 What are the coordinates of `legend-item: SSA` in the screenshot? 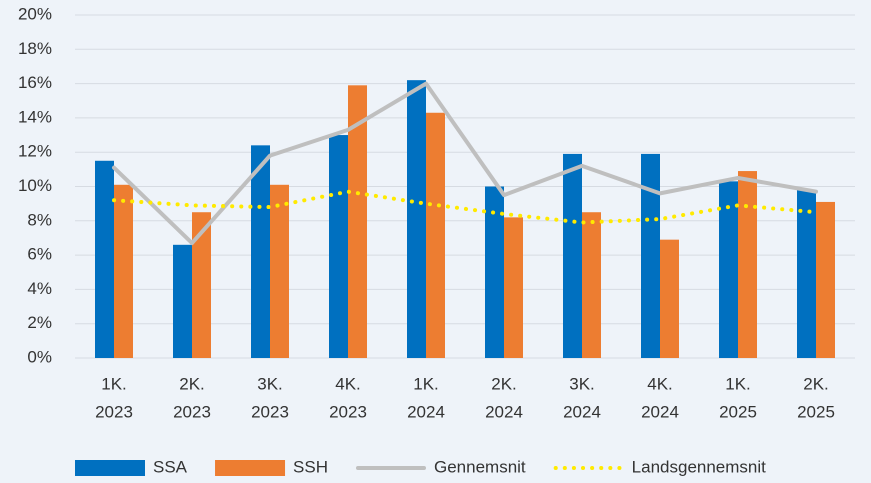 It's located at (131, 466).